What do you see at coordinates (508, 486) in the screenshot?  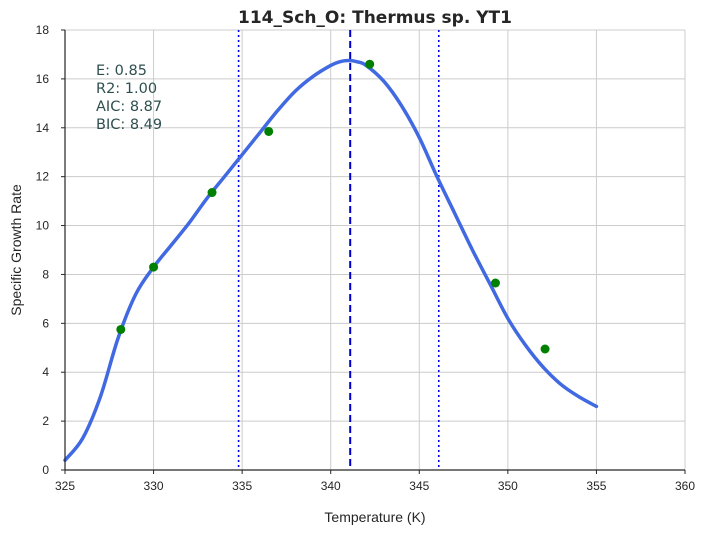 I see `x-tick-label: 350` at bounding box center [508, 486].